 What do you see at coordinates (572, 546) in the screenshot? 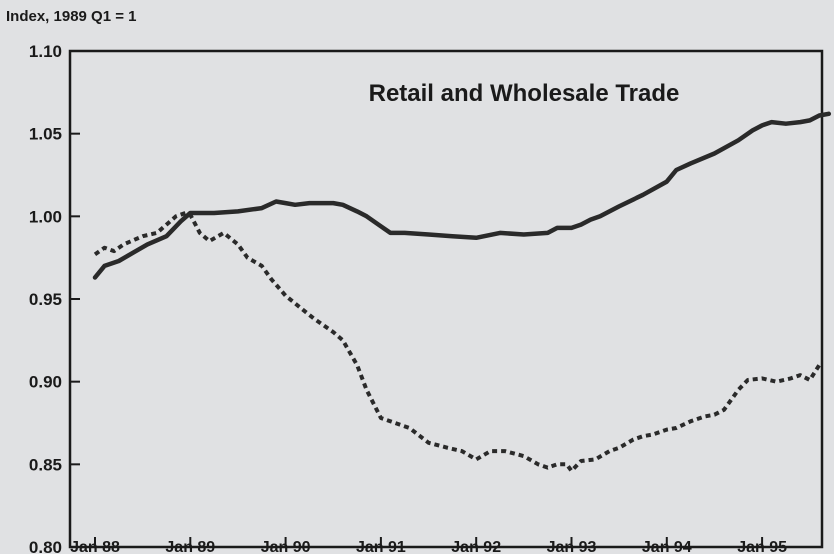
I see `x-tick-label: Jan 93` at bounding box center [572, 546].